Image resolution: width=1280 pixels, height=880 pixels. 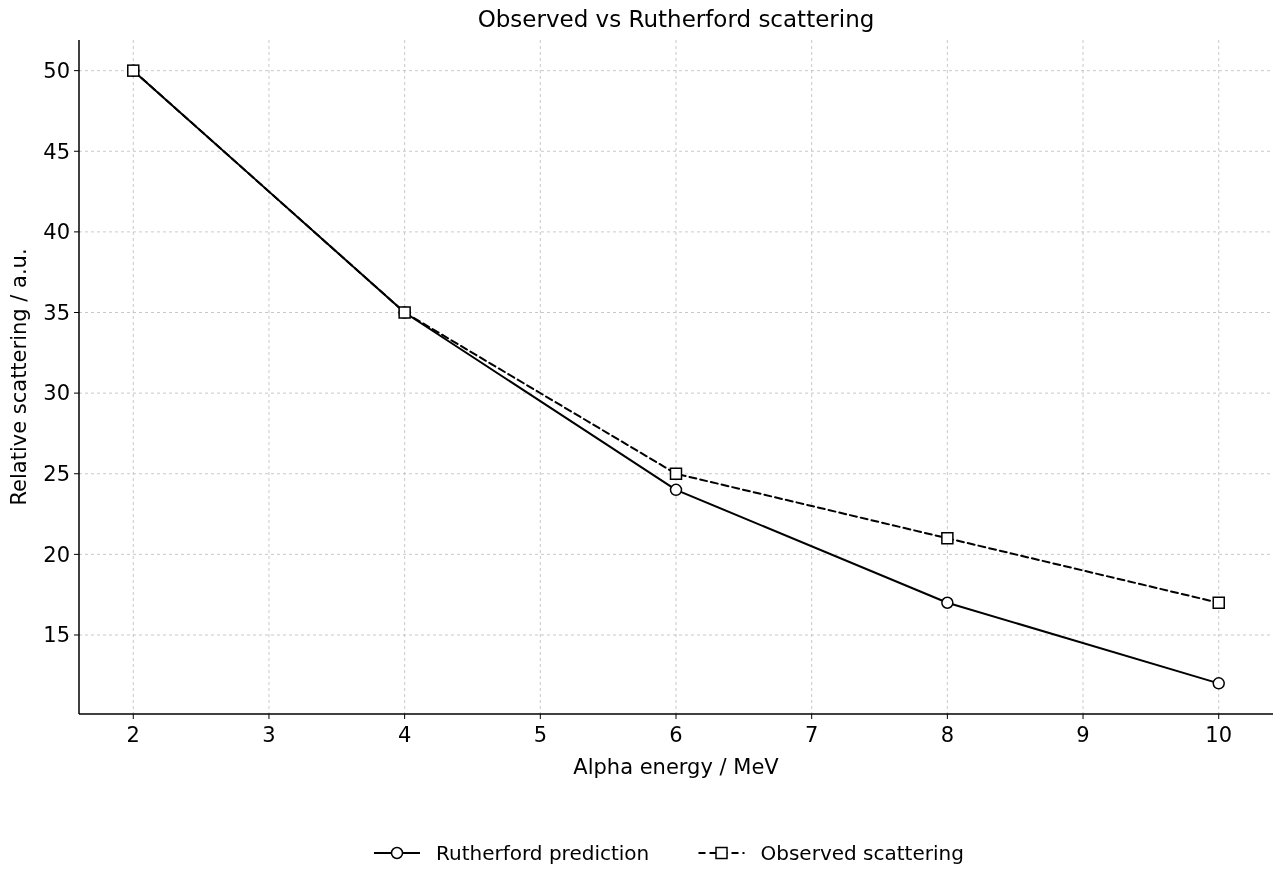 I want to click on y-tick-label: 50, so click(x=56, y=70).